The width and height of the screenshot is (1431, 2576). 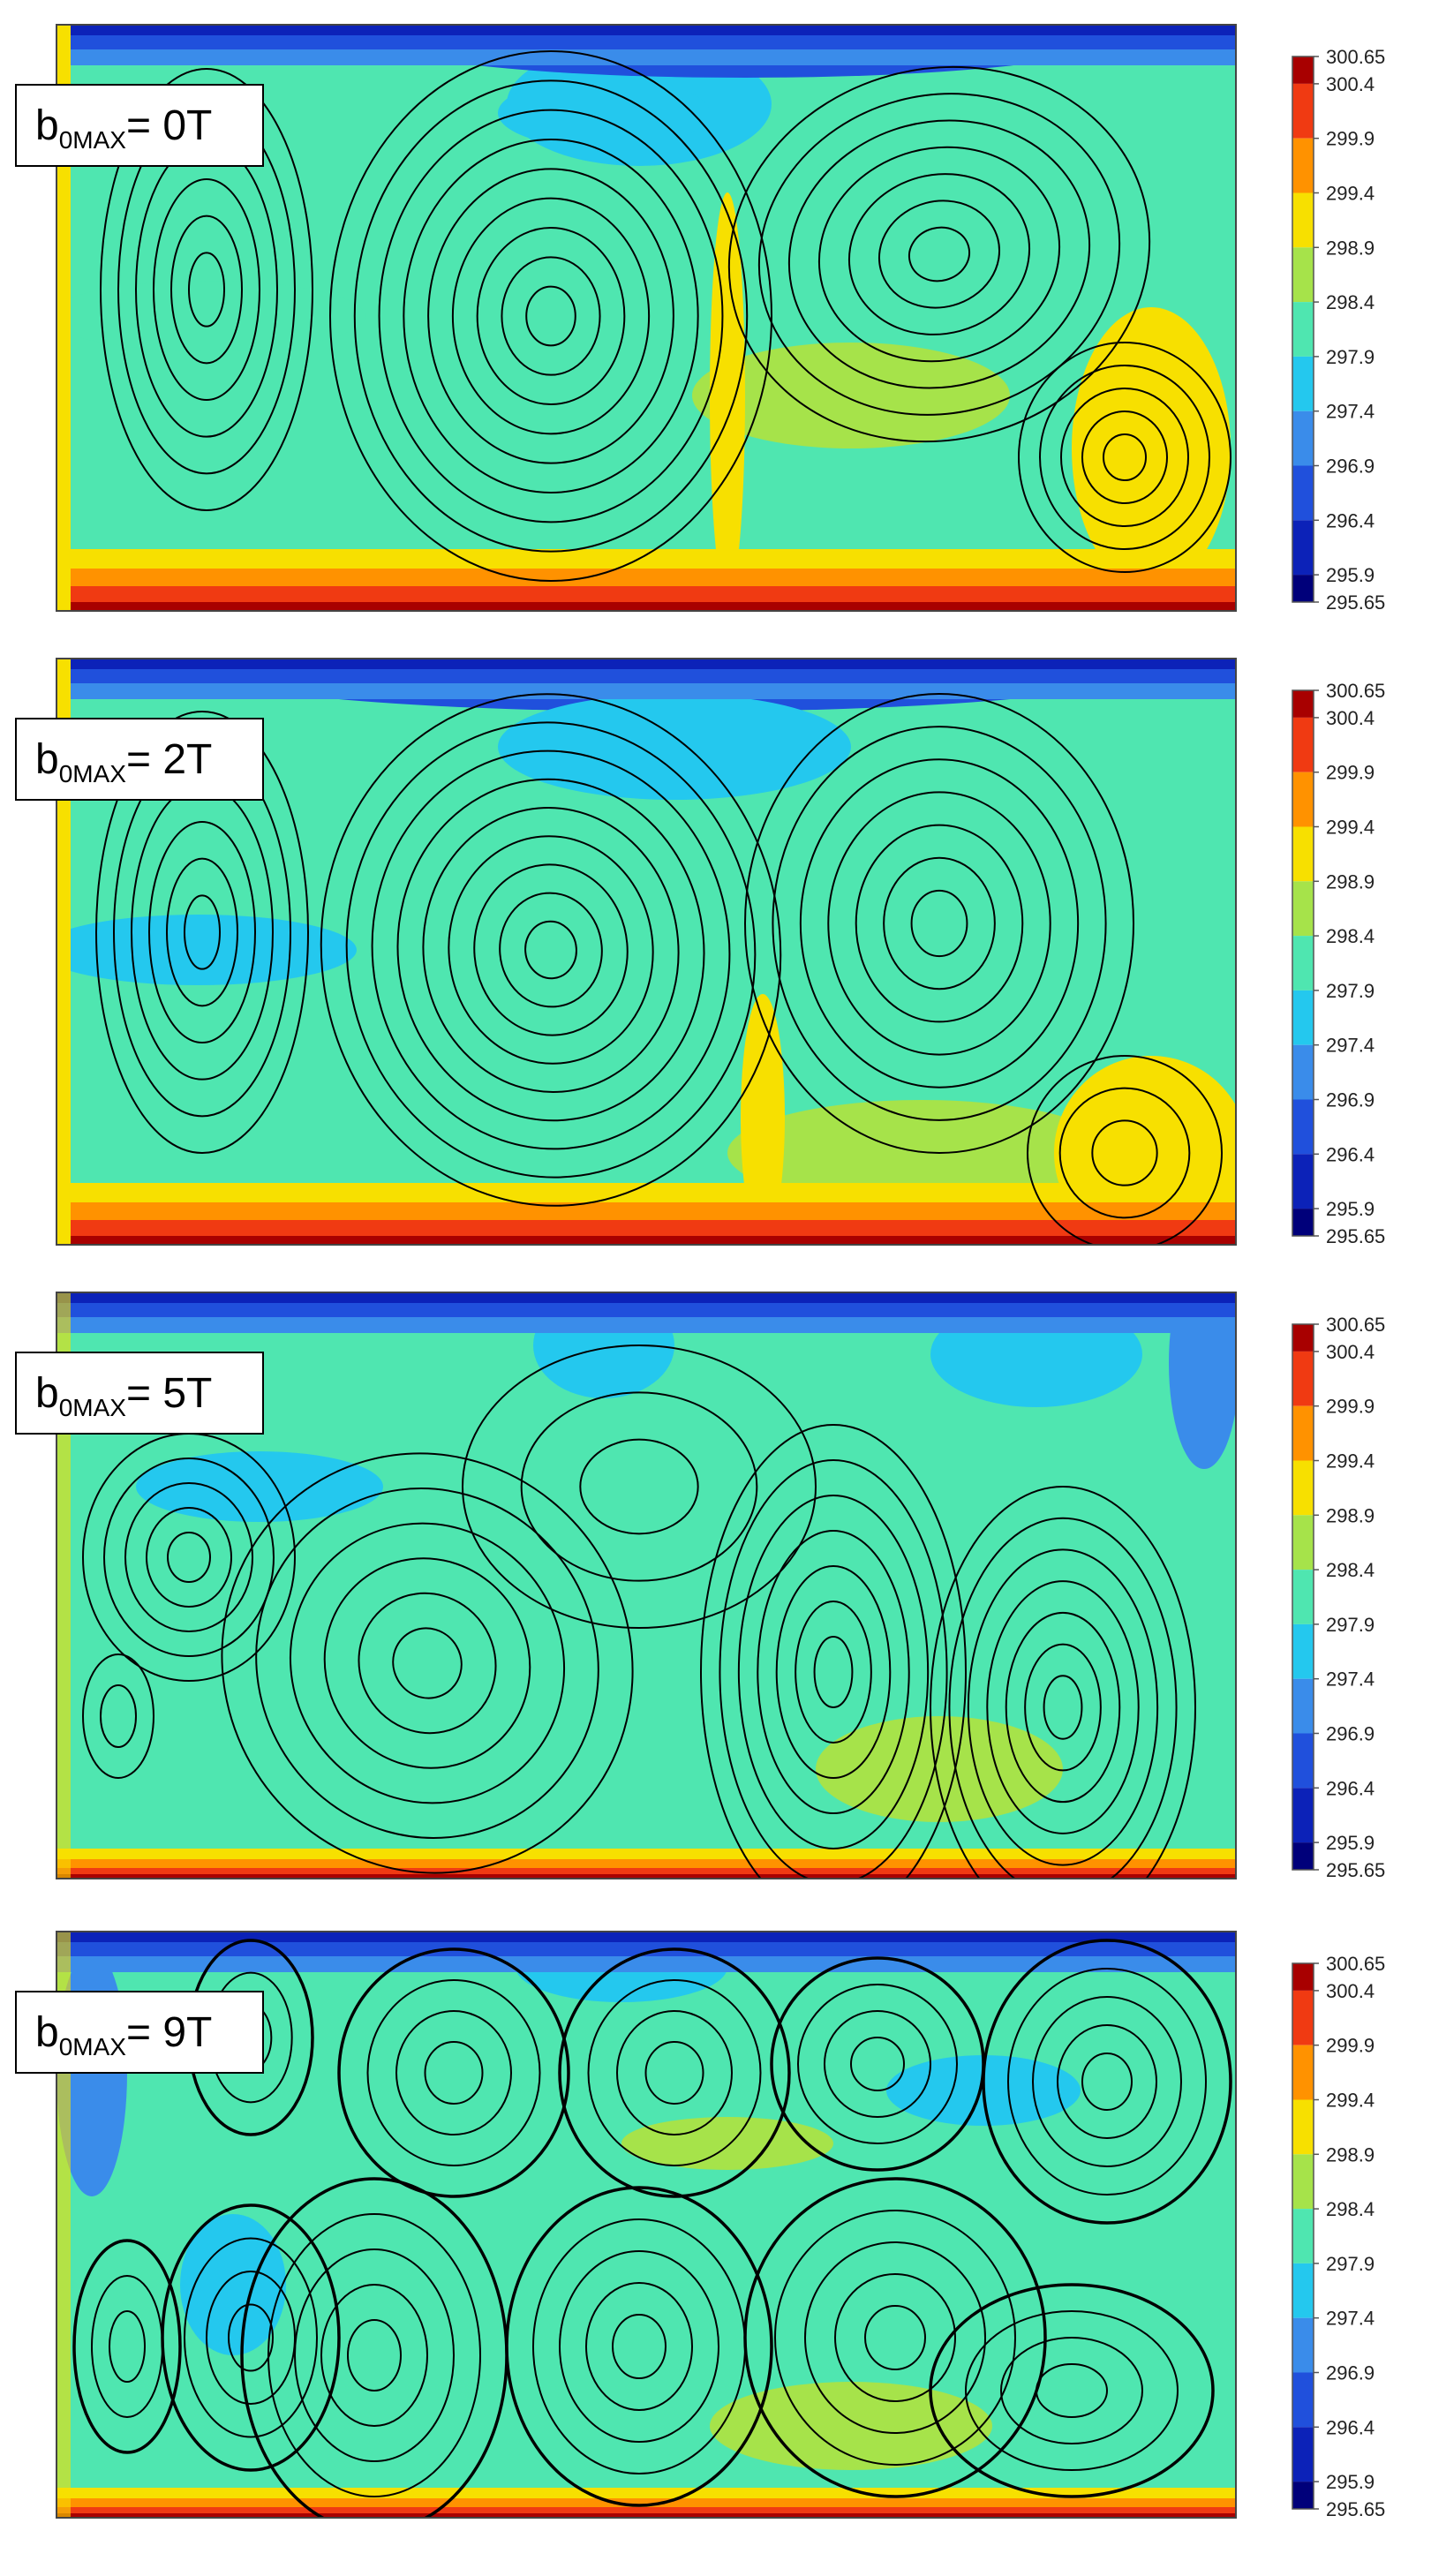 What do you see at coordinates (169, 2033) in the screenshot?
I see `label-rest: = 9T` at bounding box center [169, 2033].